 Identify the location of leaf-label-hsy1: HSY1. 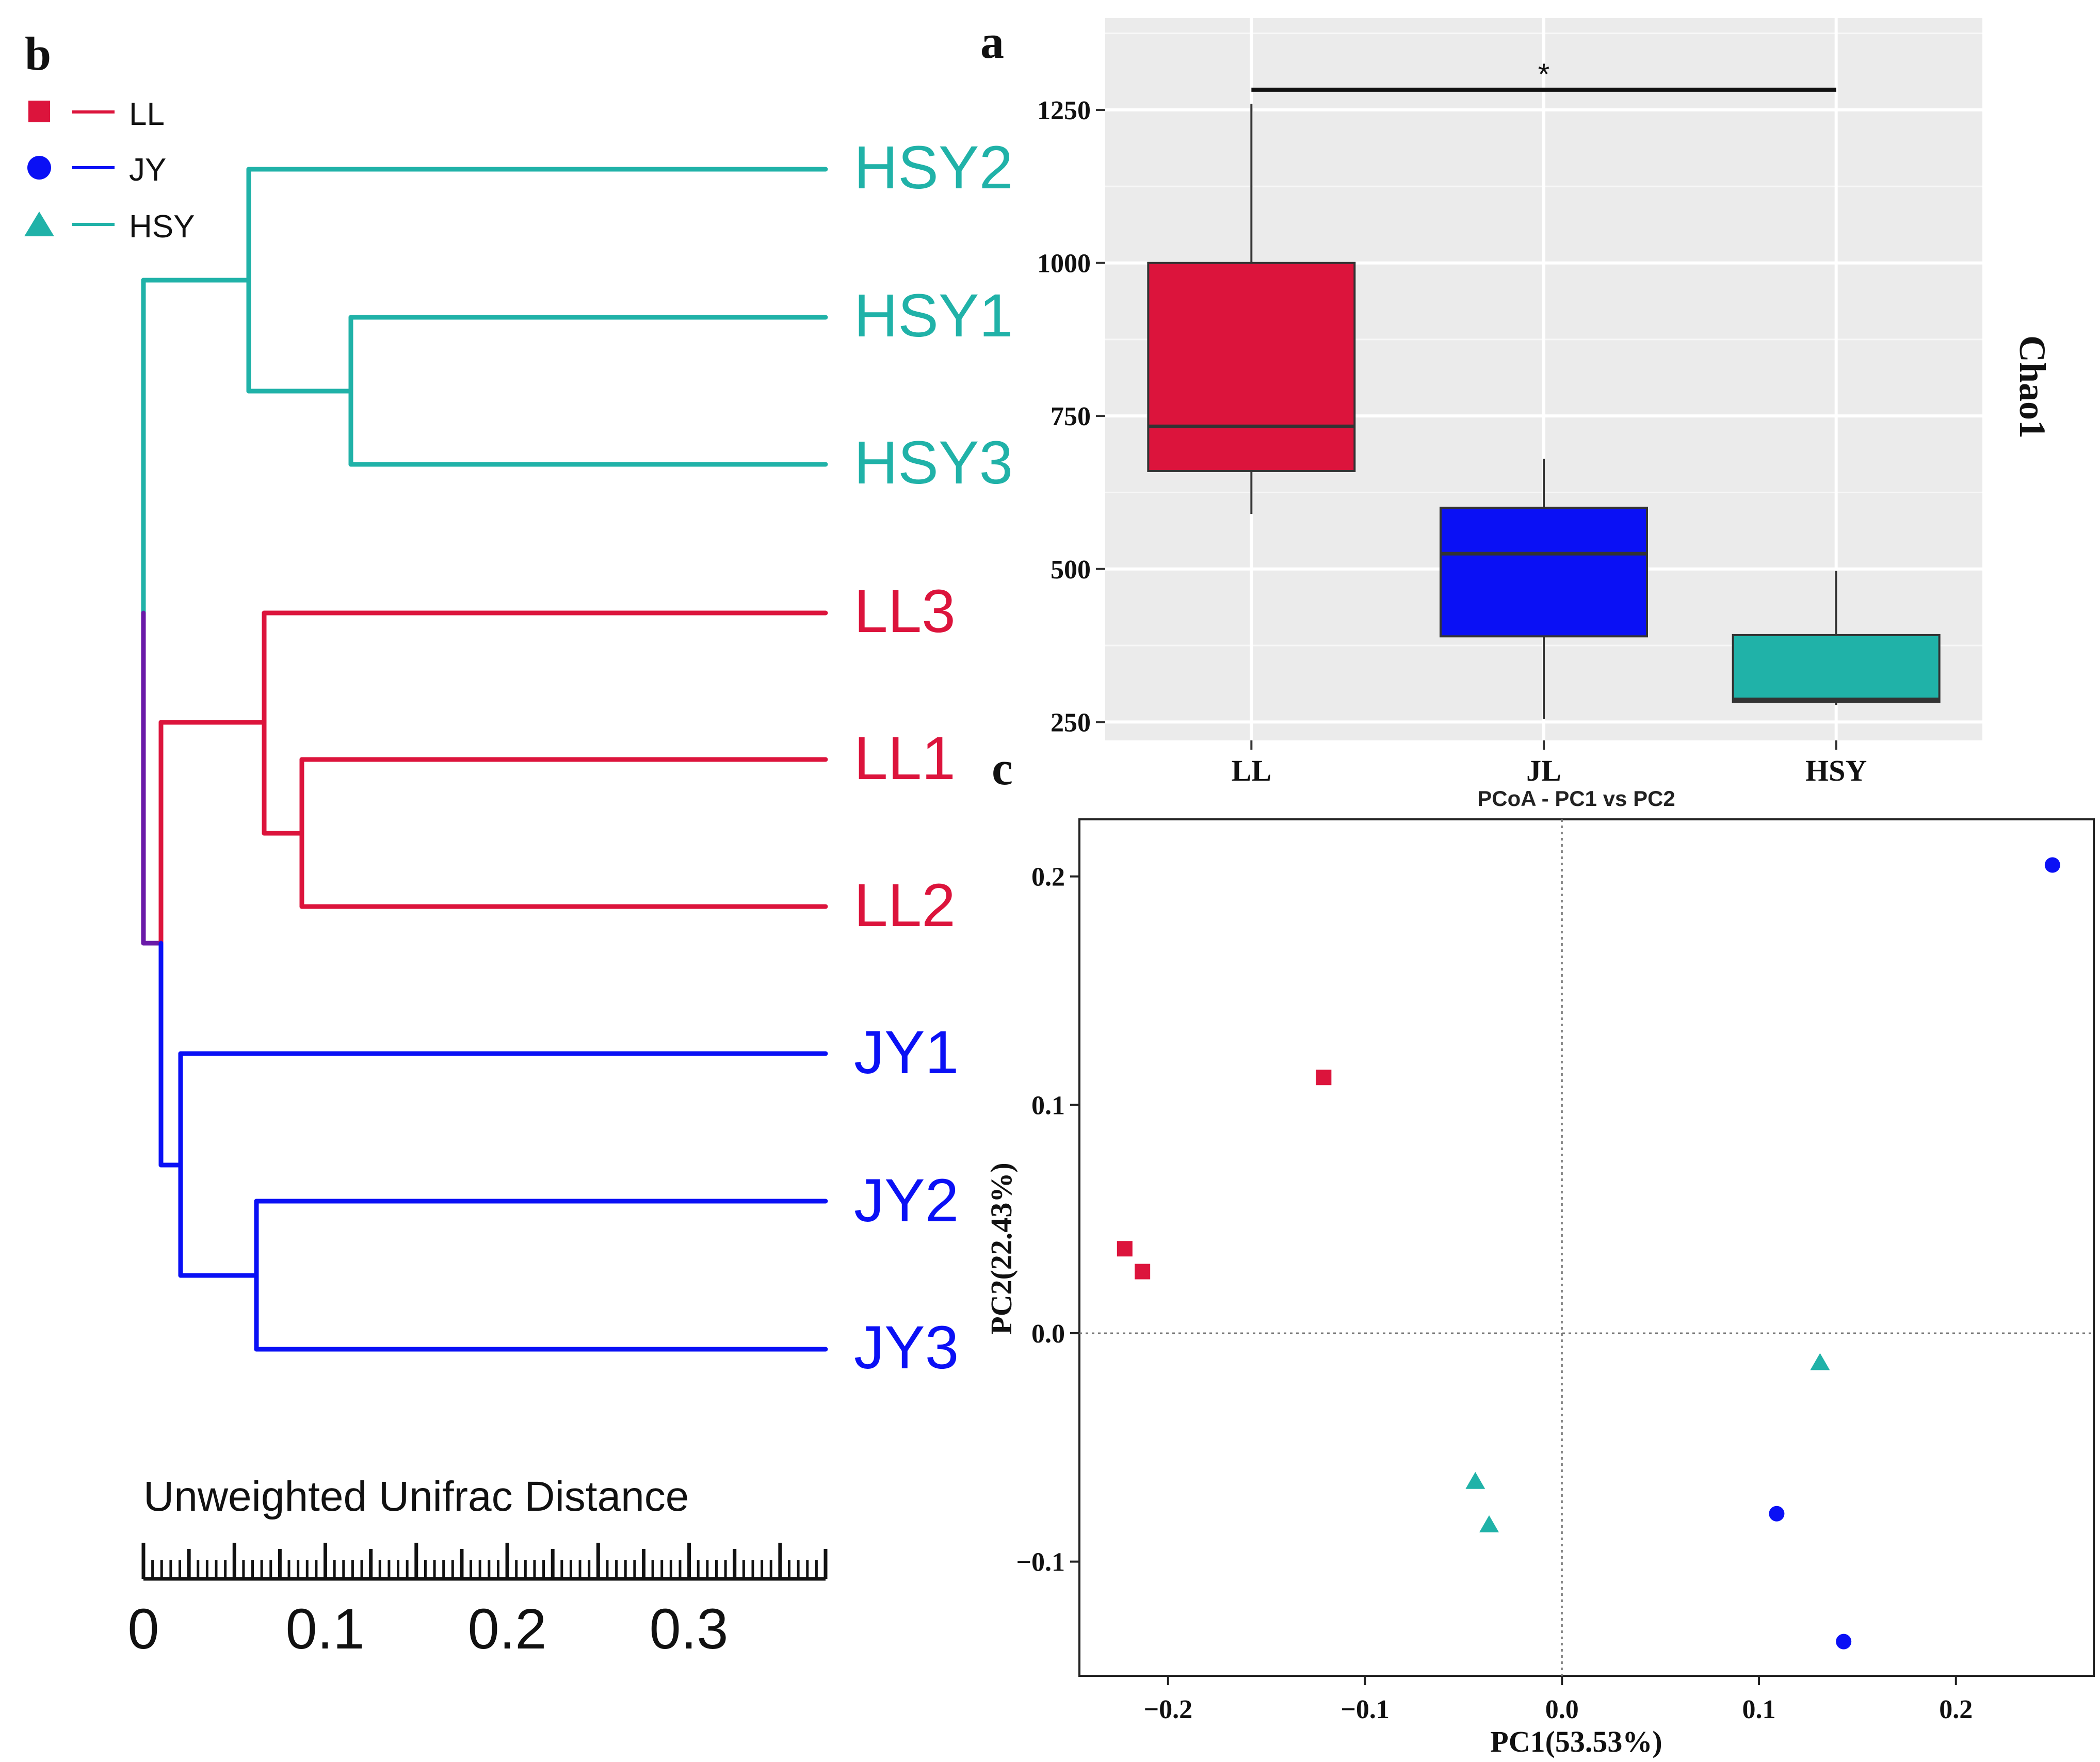
(934, 316).